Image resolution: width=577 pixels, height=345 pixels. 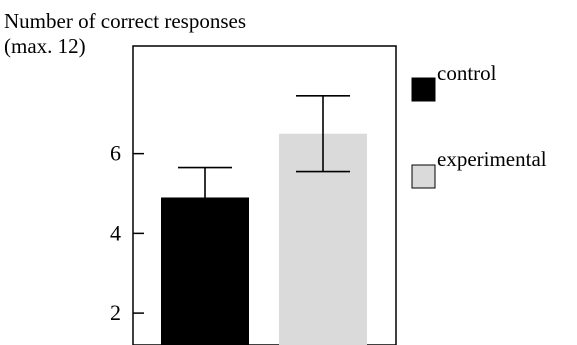 What do you see at coordinates (45, 46) in the screenshot?
I see `y-axis-title-line2: (max. 12)` at bounding box center [45, 46].